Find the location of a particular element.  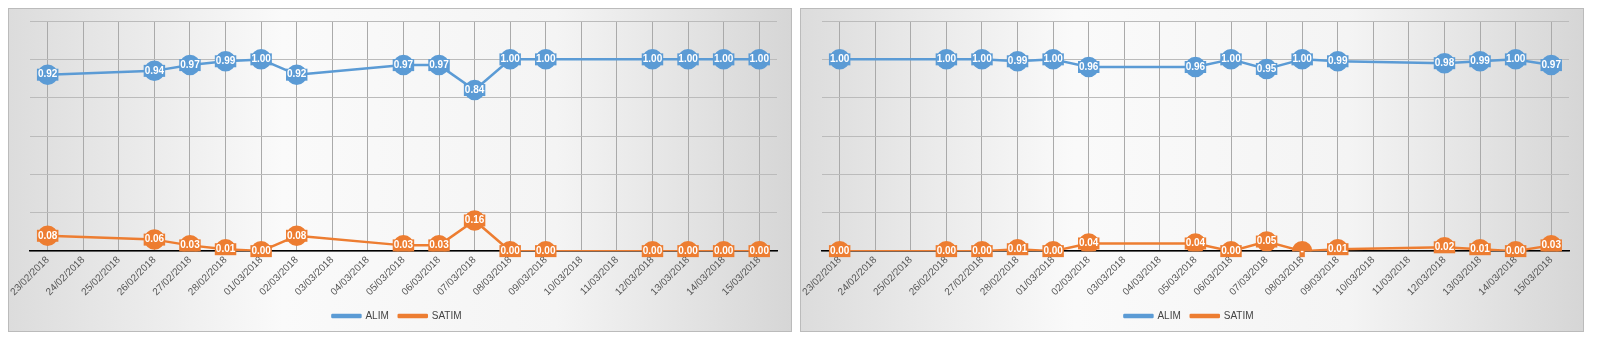

data-label: 0.95 is located at coordinates (1266, 68).